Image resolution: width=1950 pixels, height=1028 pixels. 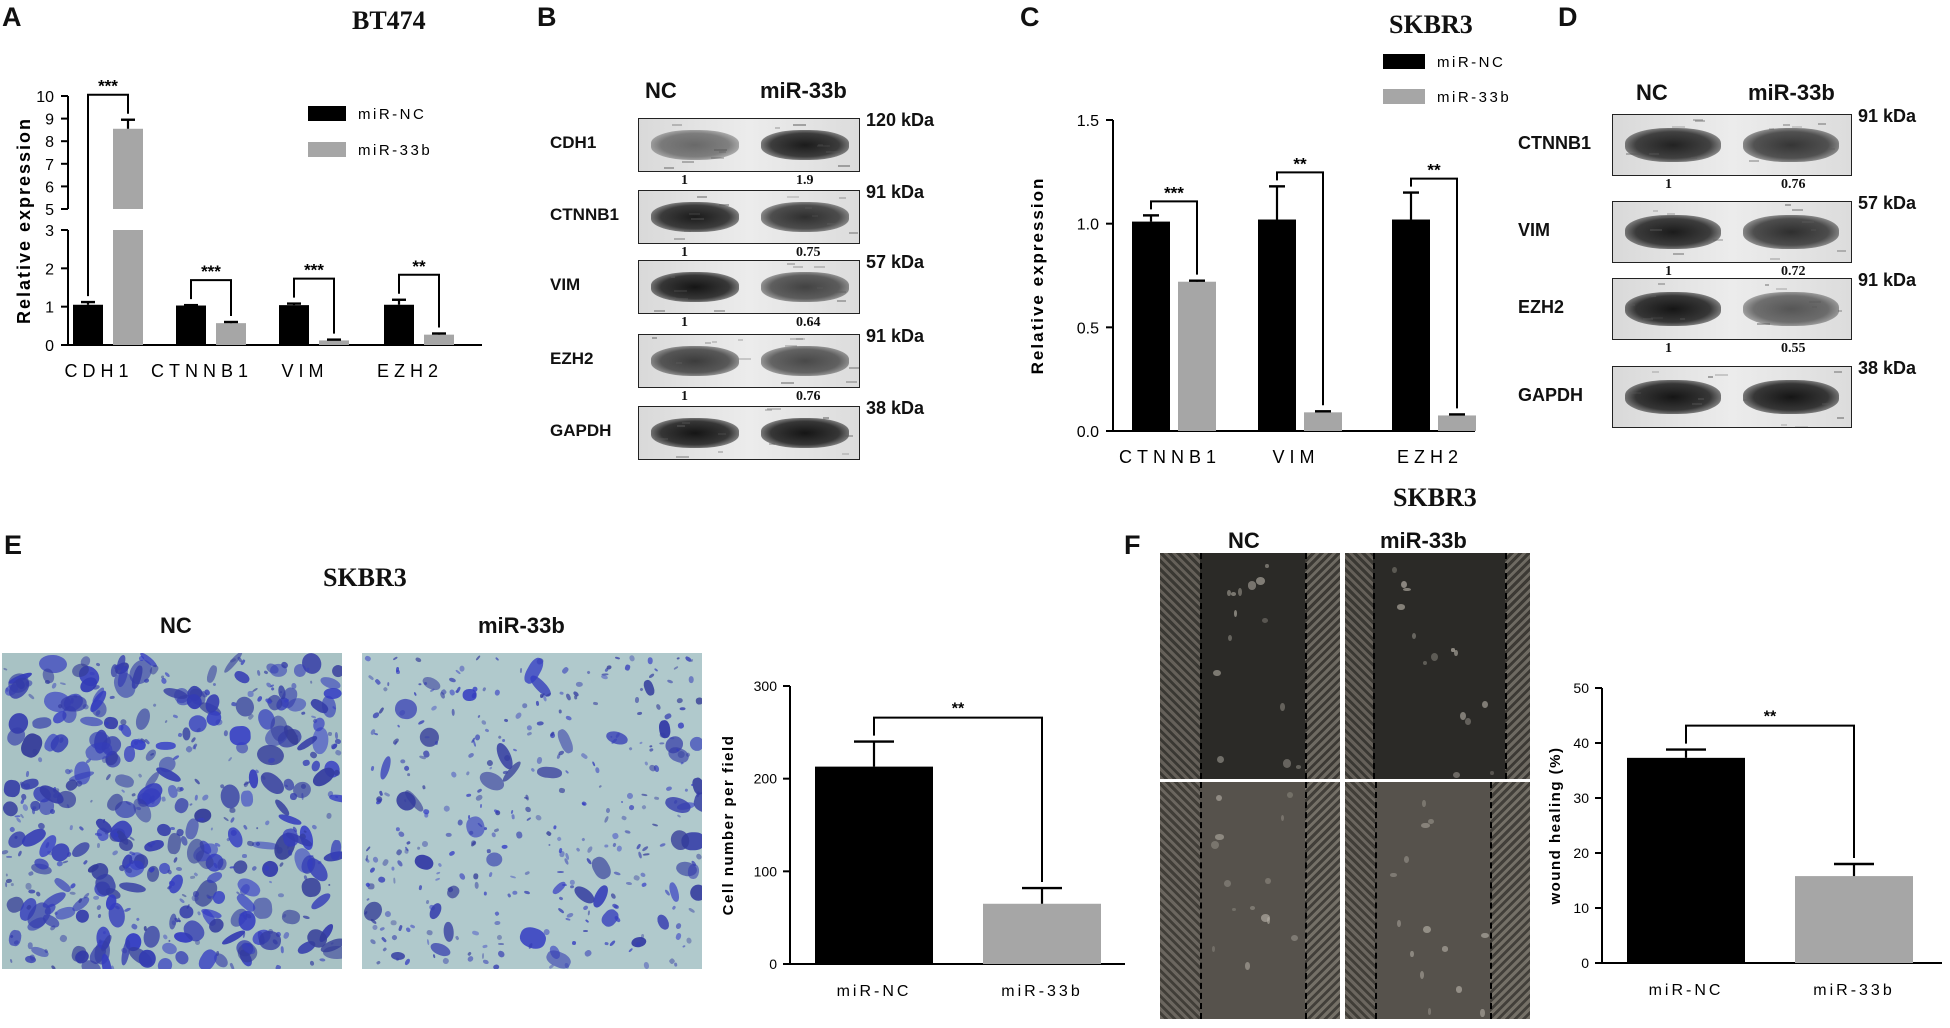 What do you see at coordinates (1568, 17) in the screenshot?
I see `panel-letter-d: D` at bounding box center [1568, 17].